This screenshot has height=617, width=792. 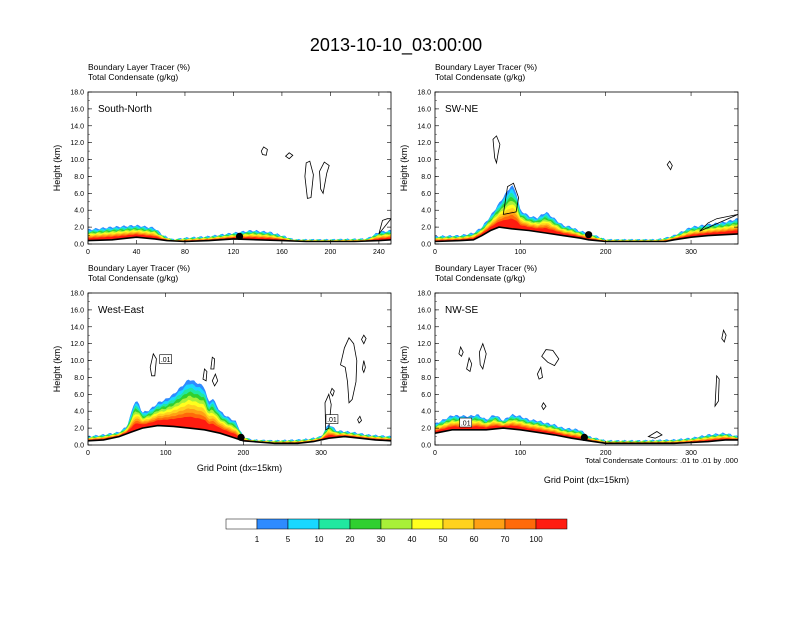 What do you see at coordinates (282, 252) in the screenshot?
I see `x-tick-label: 160` at bounding box center [282, 252].